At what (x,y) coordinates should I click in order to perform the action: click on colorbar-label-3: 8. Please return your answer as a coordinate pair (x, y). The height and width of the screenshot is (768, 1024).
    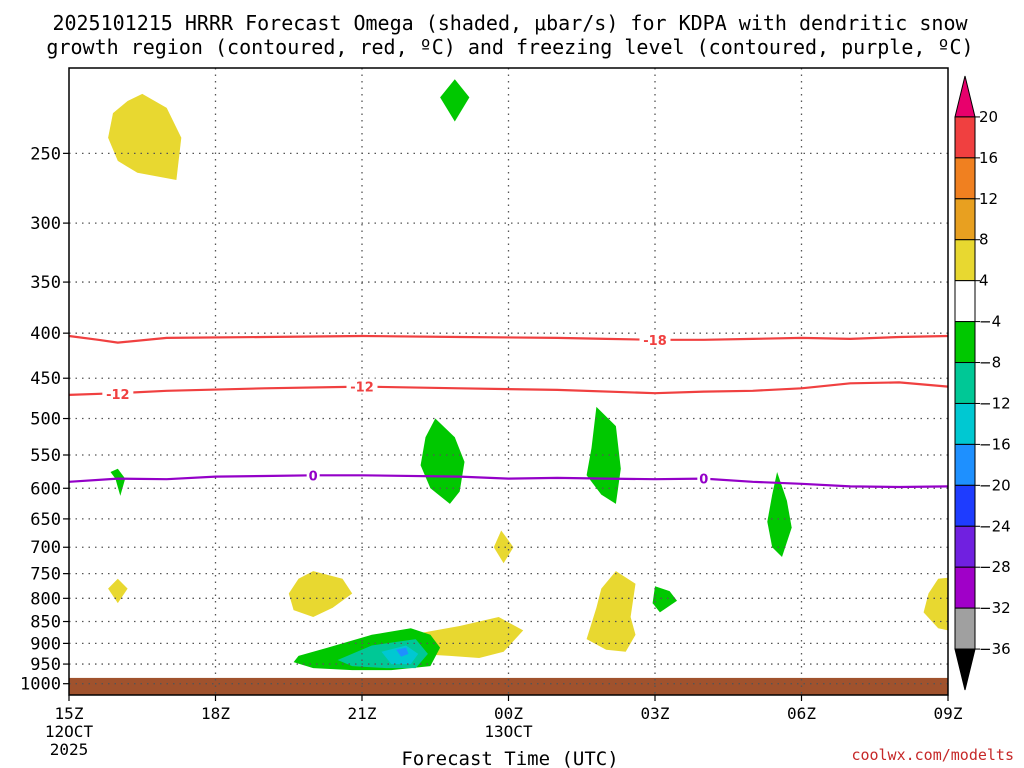
    Looking at the image, I should click on (984, 240).